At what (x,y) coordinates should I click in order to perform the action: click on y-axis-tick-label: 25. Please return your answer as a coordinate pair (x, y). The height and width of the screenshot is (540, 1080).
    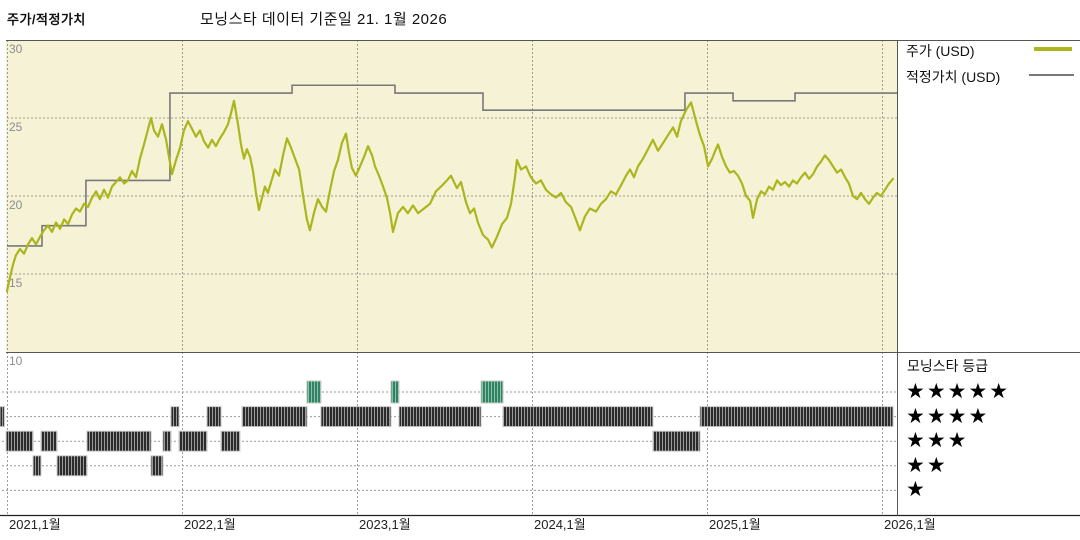
    Looking at the image, I should click on (16, 127).